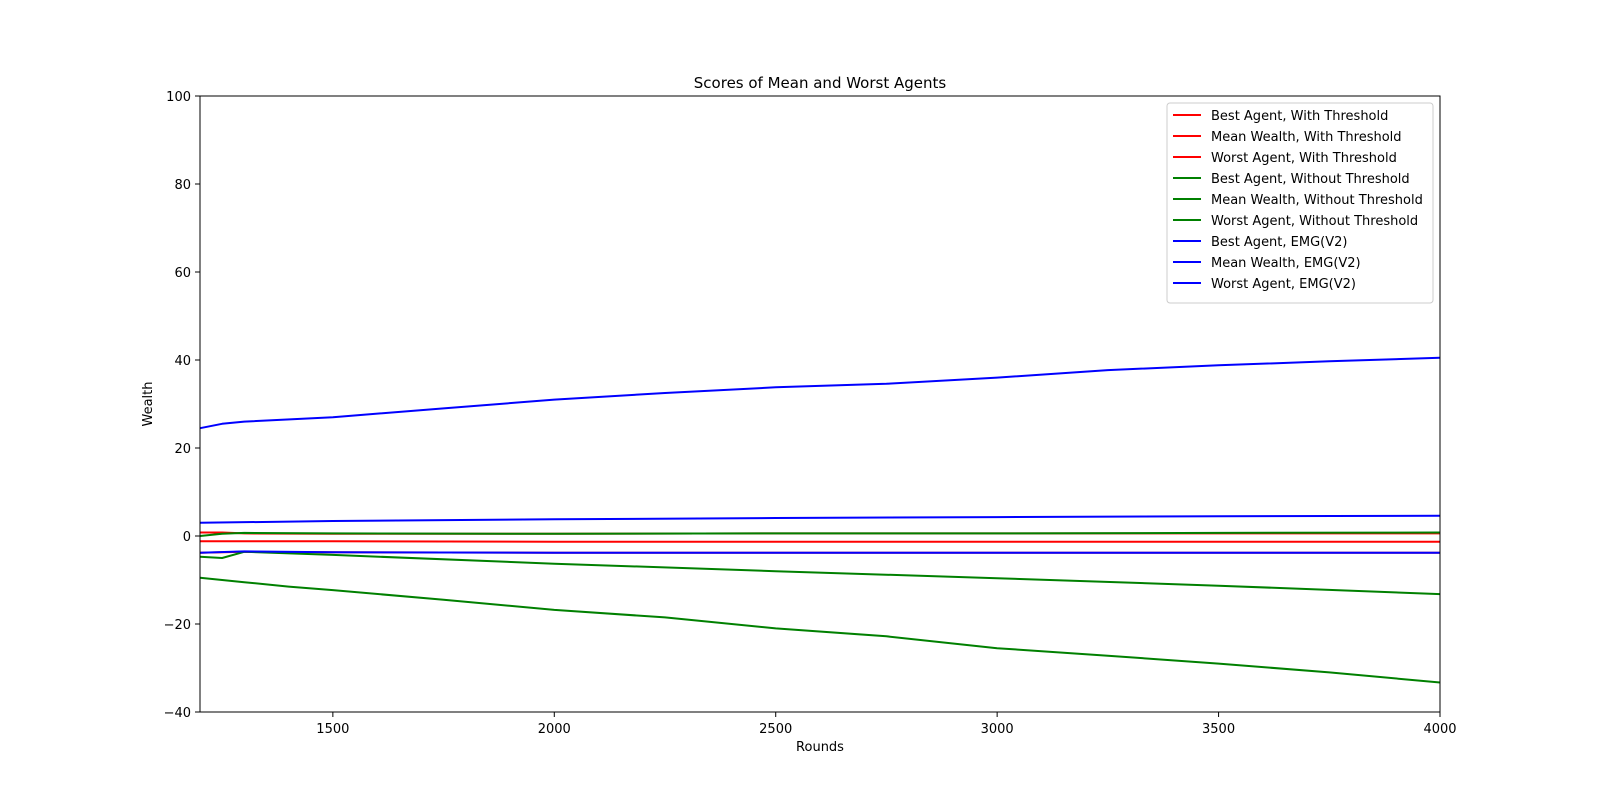  Describe the element at coordinates (1314, 221) in the screenshot. I see `legend-label: Worst Agent, Without Threshold` at that location.